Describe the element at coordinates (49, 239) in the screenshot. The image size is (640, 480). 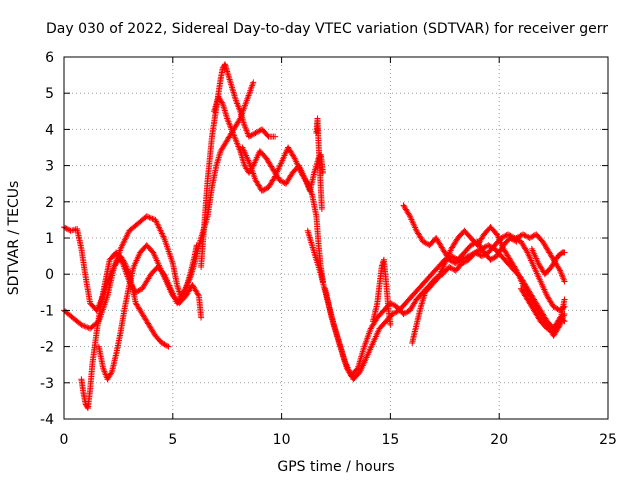
I see `y-tick-label: 1` at that location.